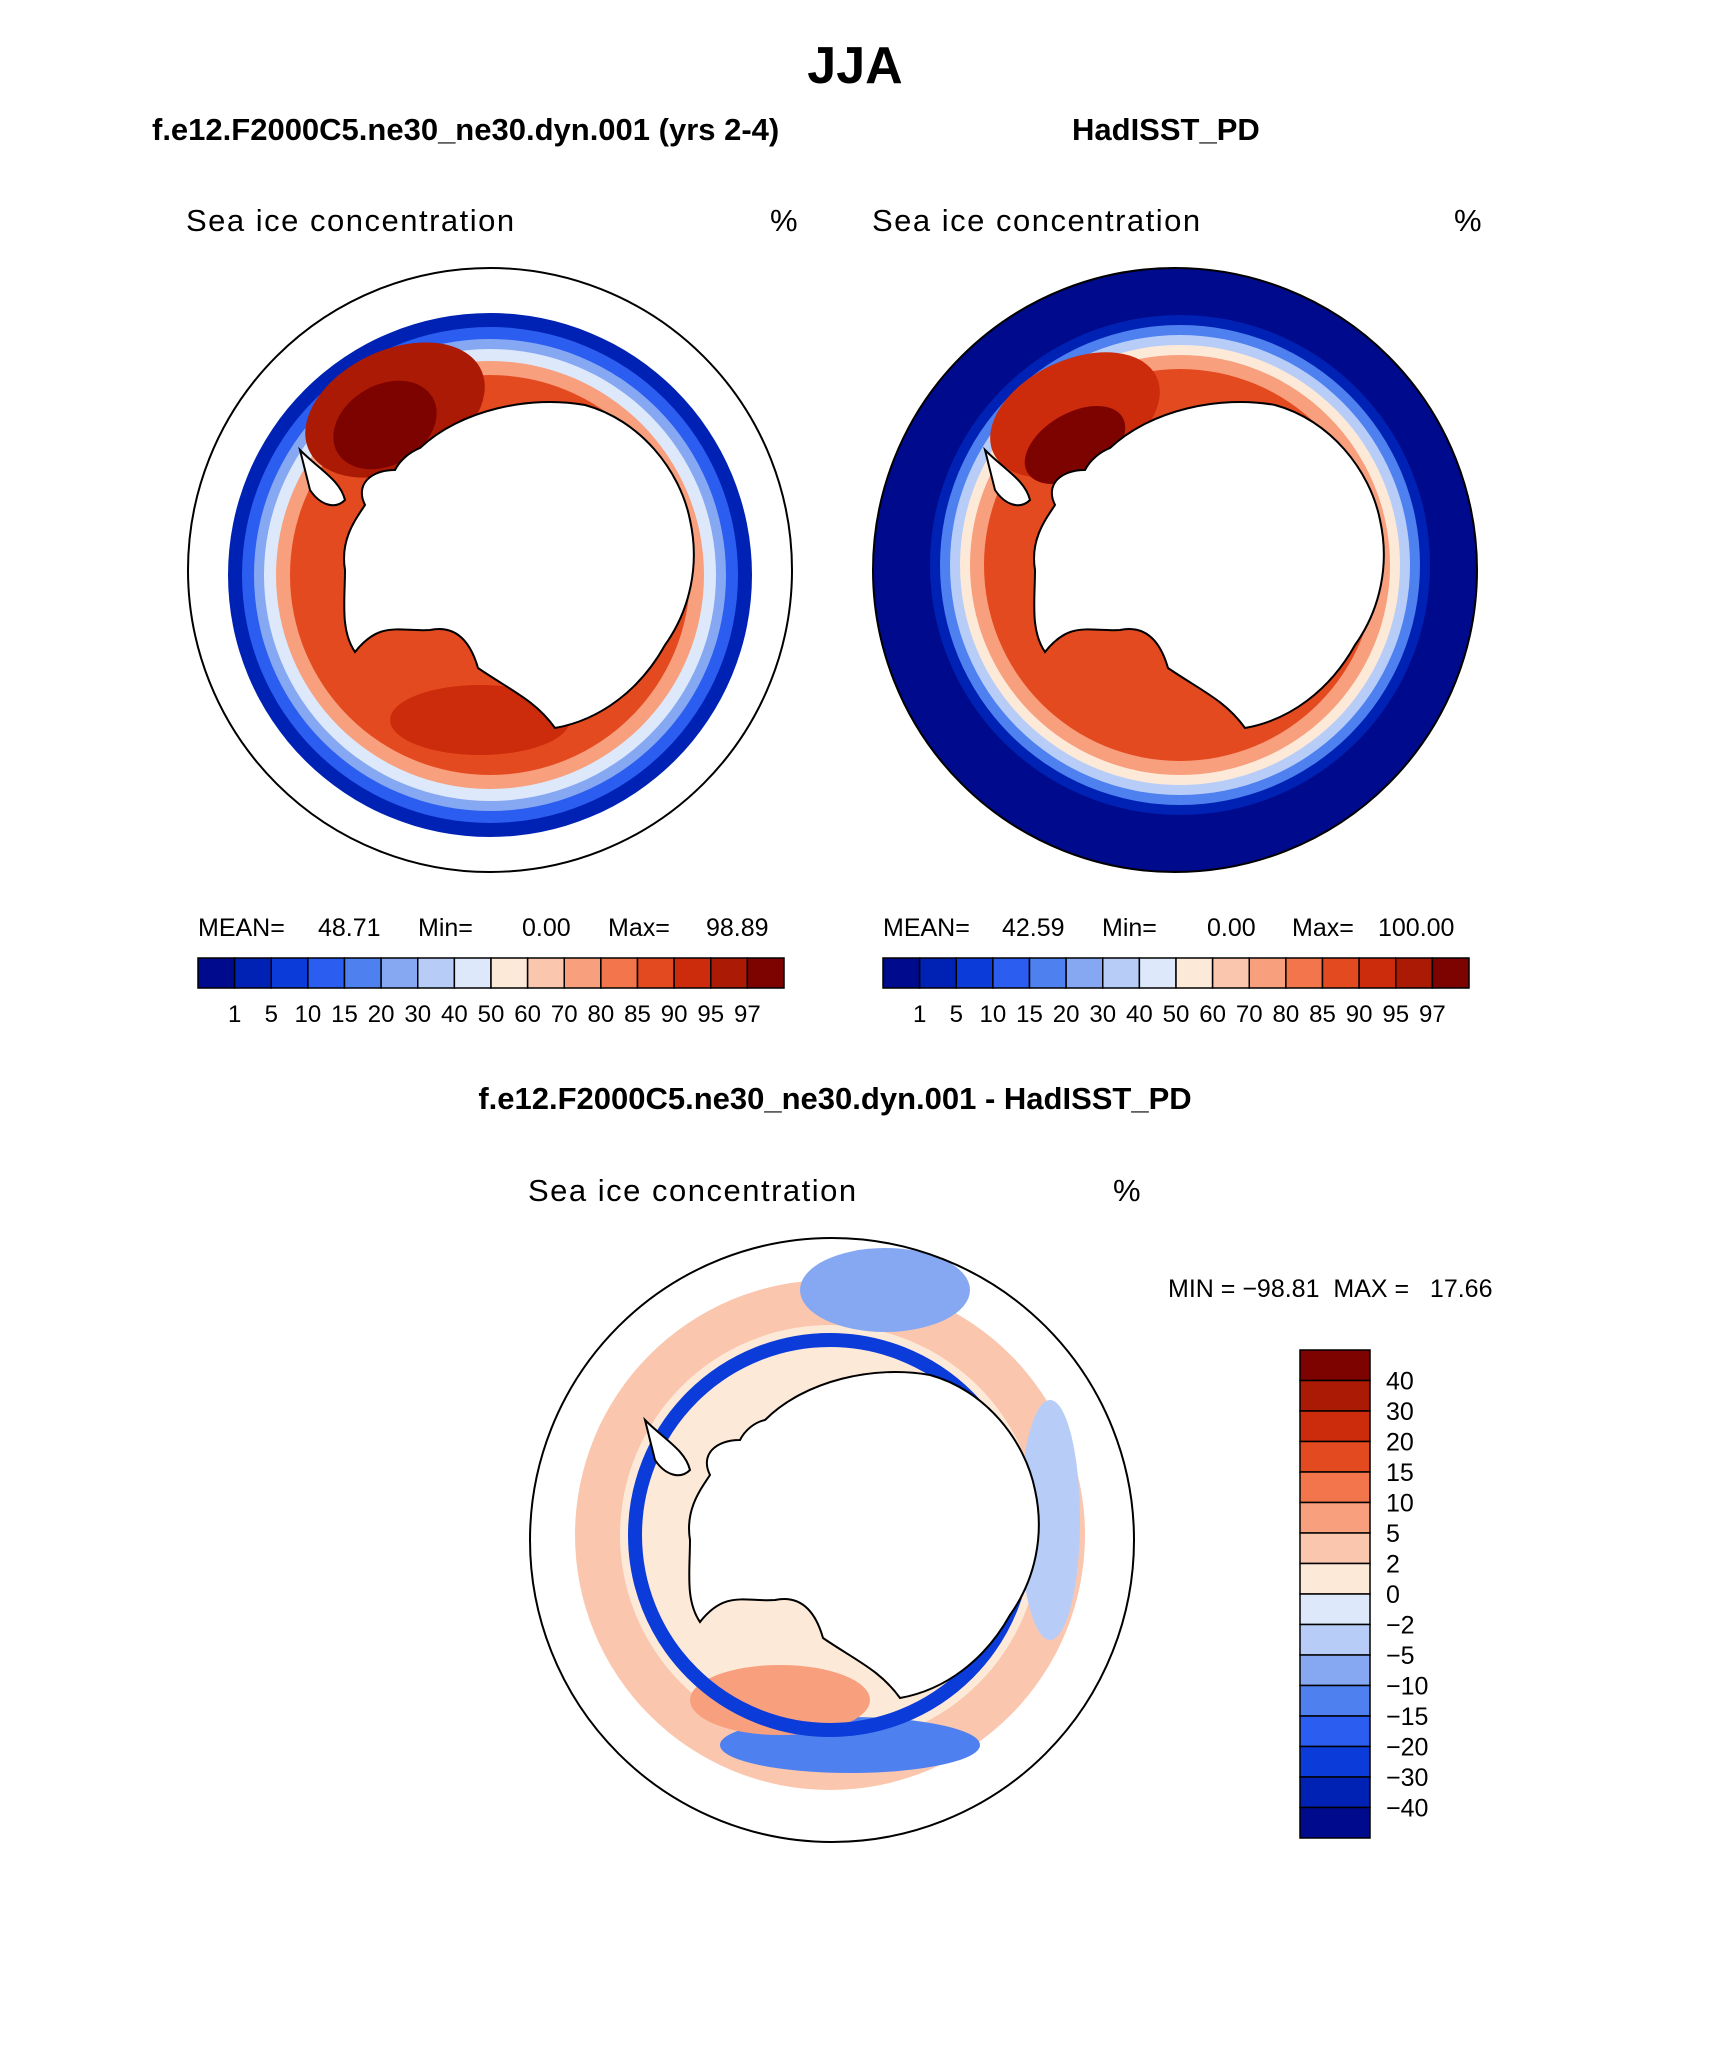 This screenshot has height=2061, width=1710. I want to click on obs-units-label: %, so click(1469, 220).